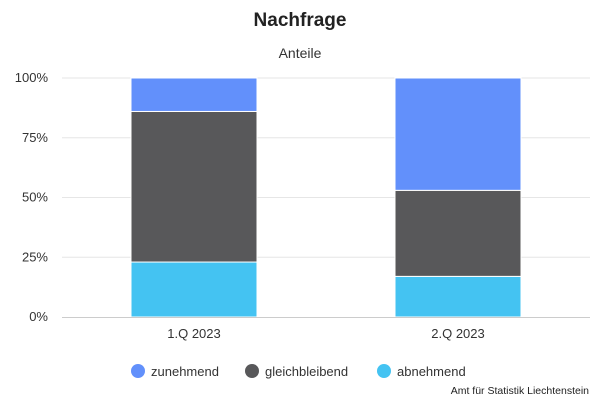 The image size is (600, 400). Describe the element at coordinates (520, 391) in the screenshot. I see `chart-credit: Amt für Statistik Liechtenstein` at that location.